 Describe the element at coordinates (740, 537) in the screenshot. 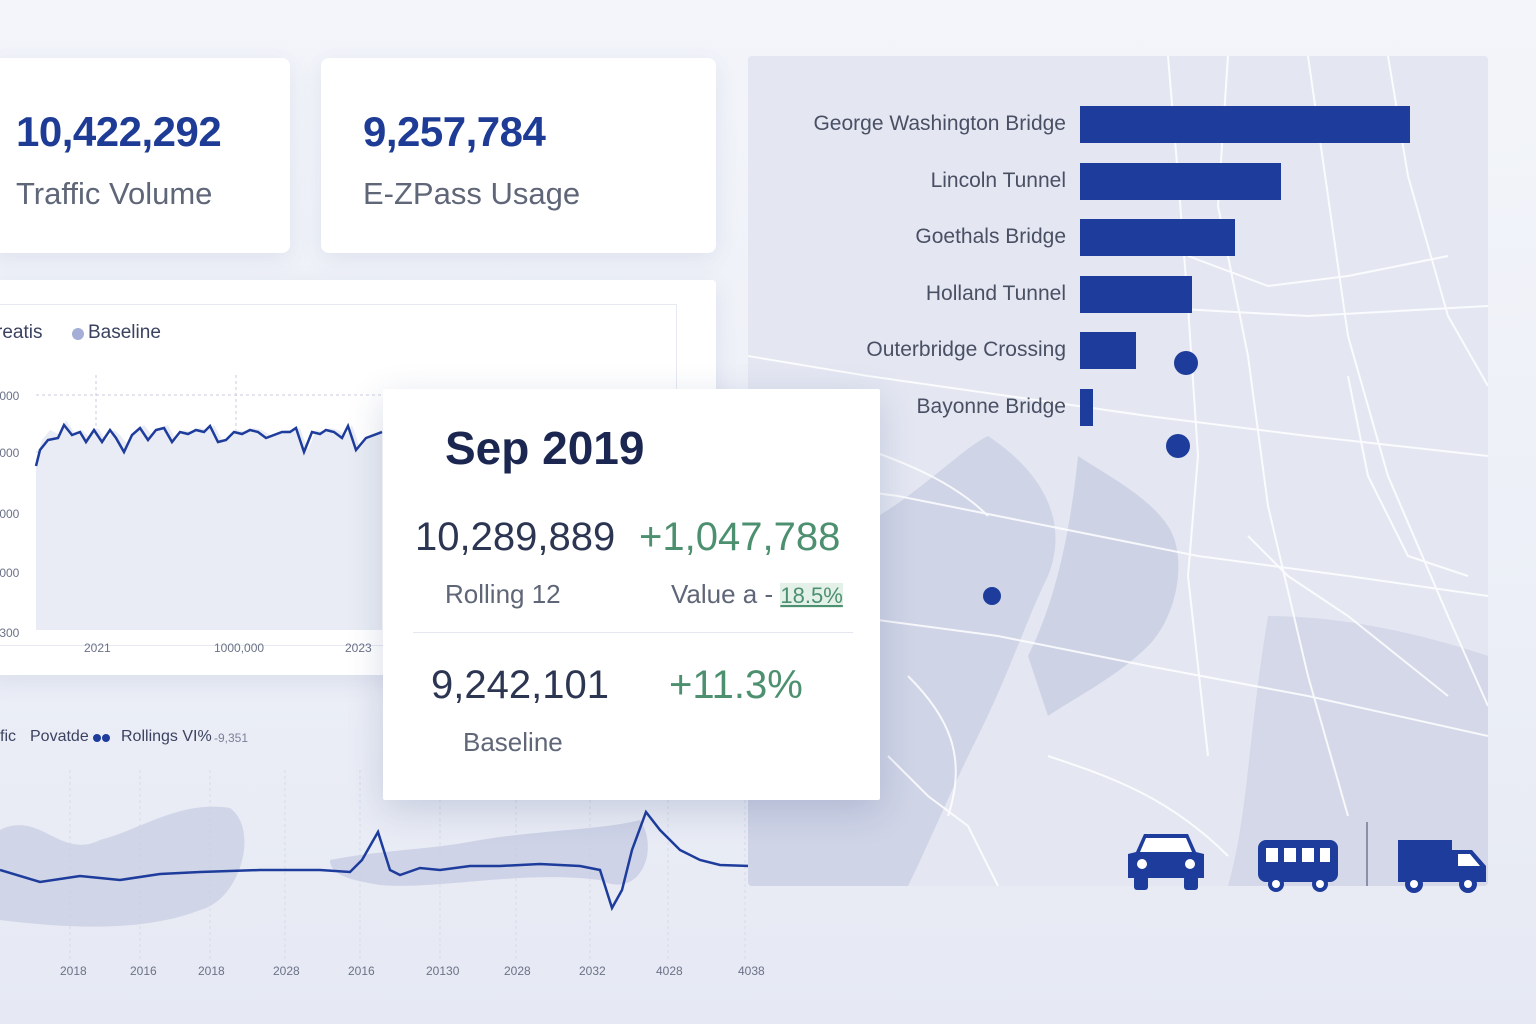

I see `rolling-change: +1,047,788` at that location.